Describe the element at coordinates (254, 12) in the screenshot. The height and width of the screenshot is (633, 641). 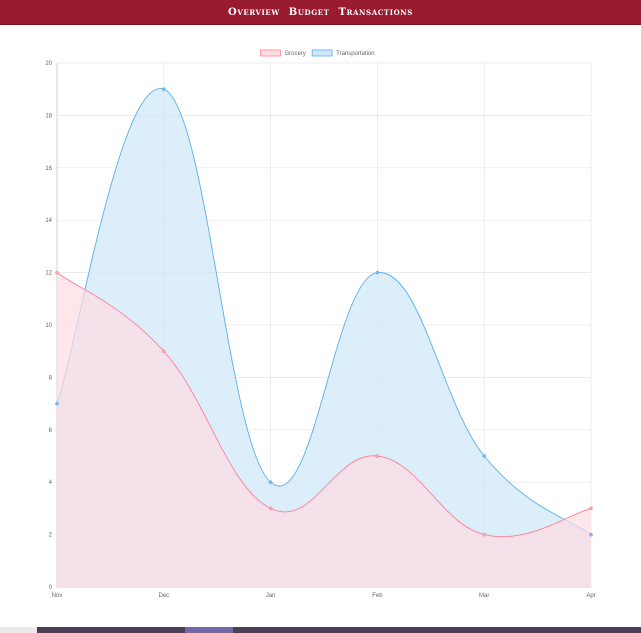
I see `nav-overview: Overview` at that location.